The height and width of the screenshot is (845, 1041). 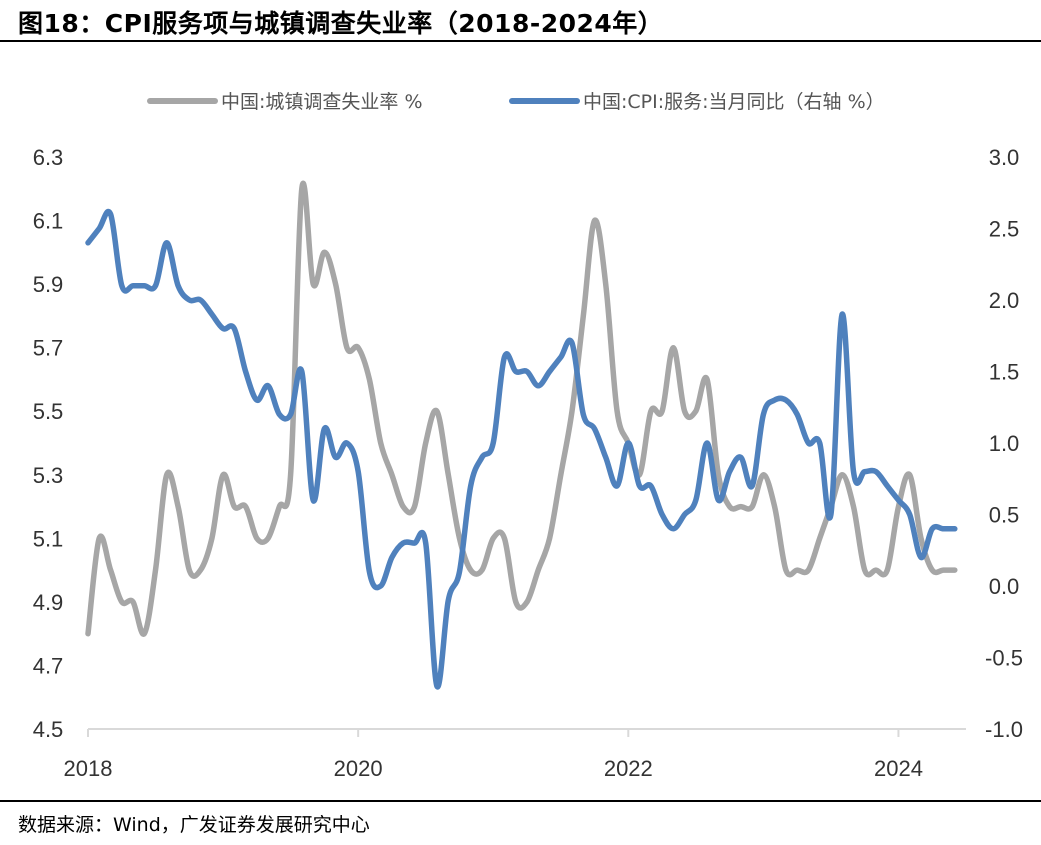 I want to click on left-axis-tick-label: 4.7, so click(x=48, y=665).